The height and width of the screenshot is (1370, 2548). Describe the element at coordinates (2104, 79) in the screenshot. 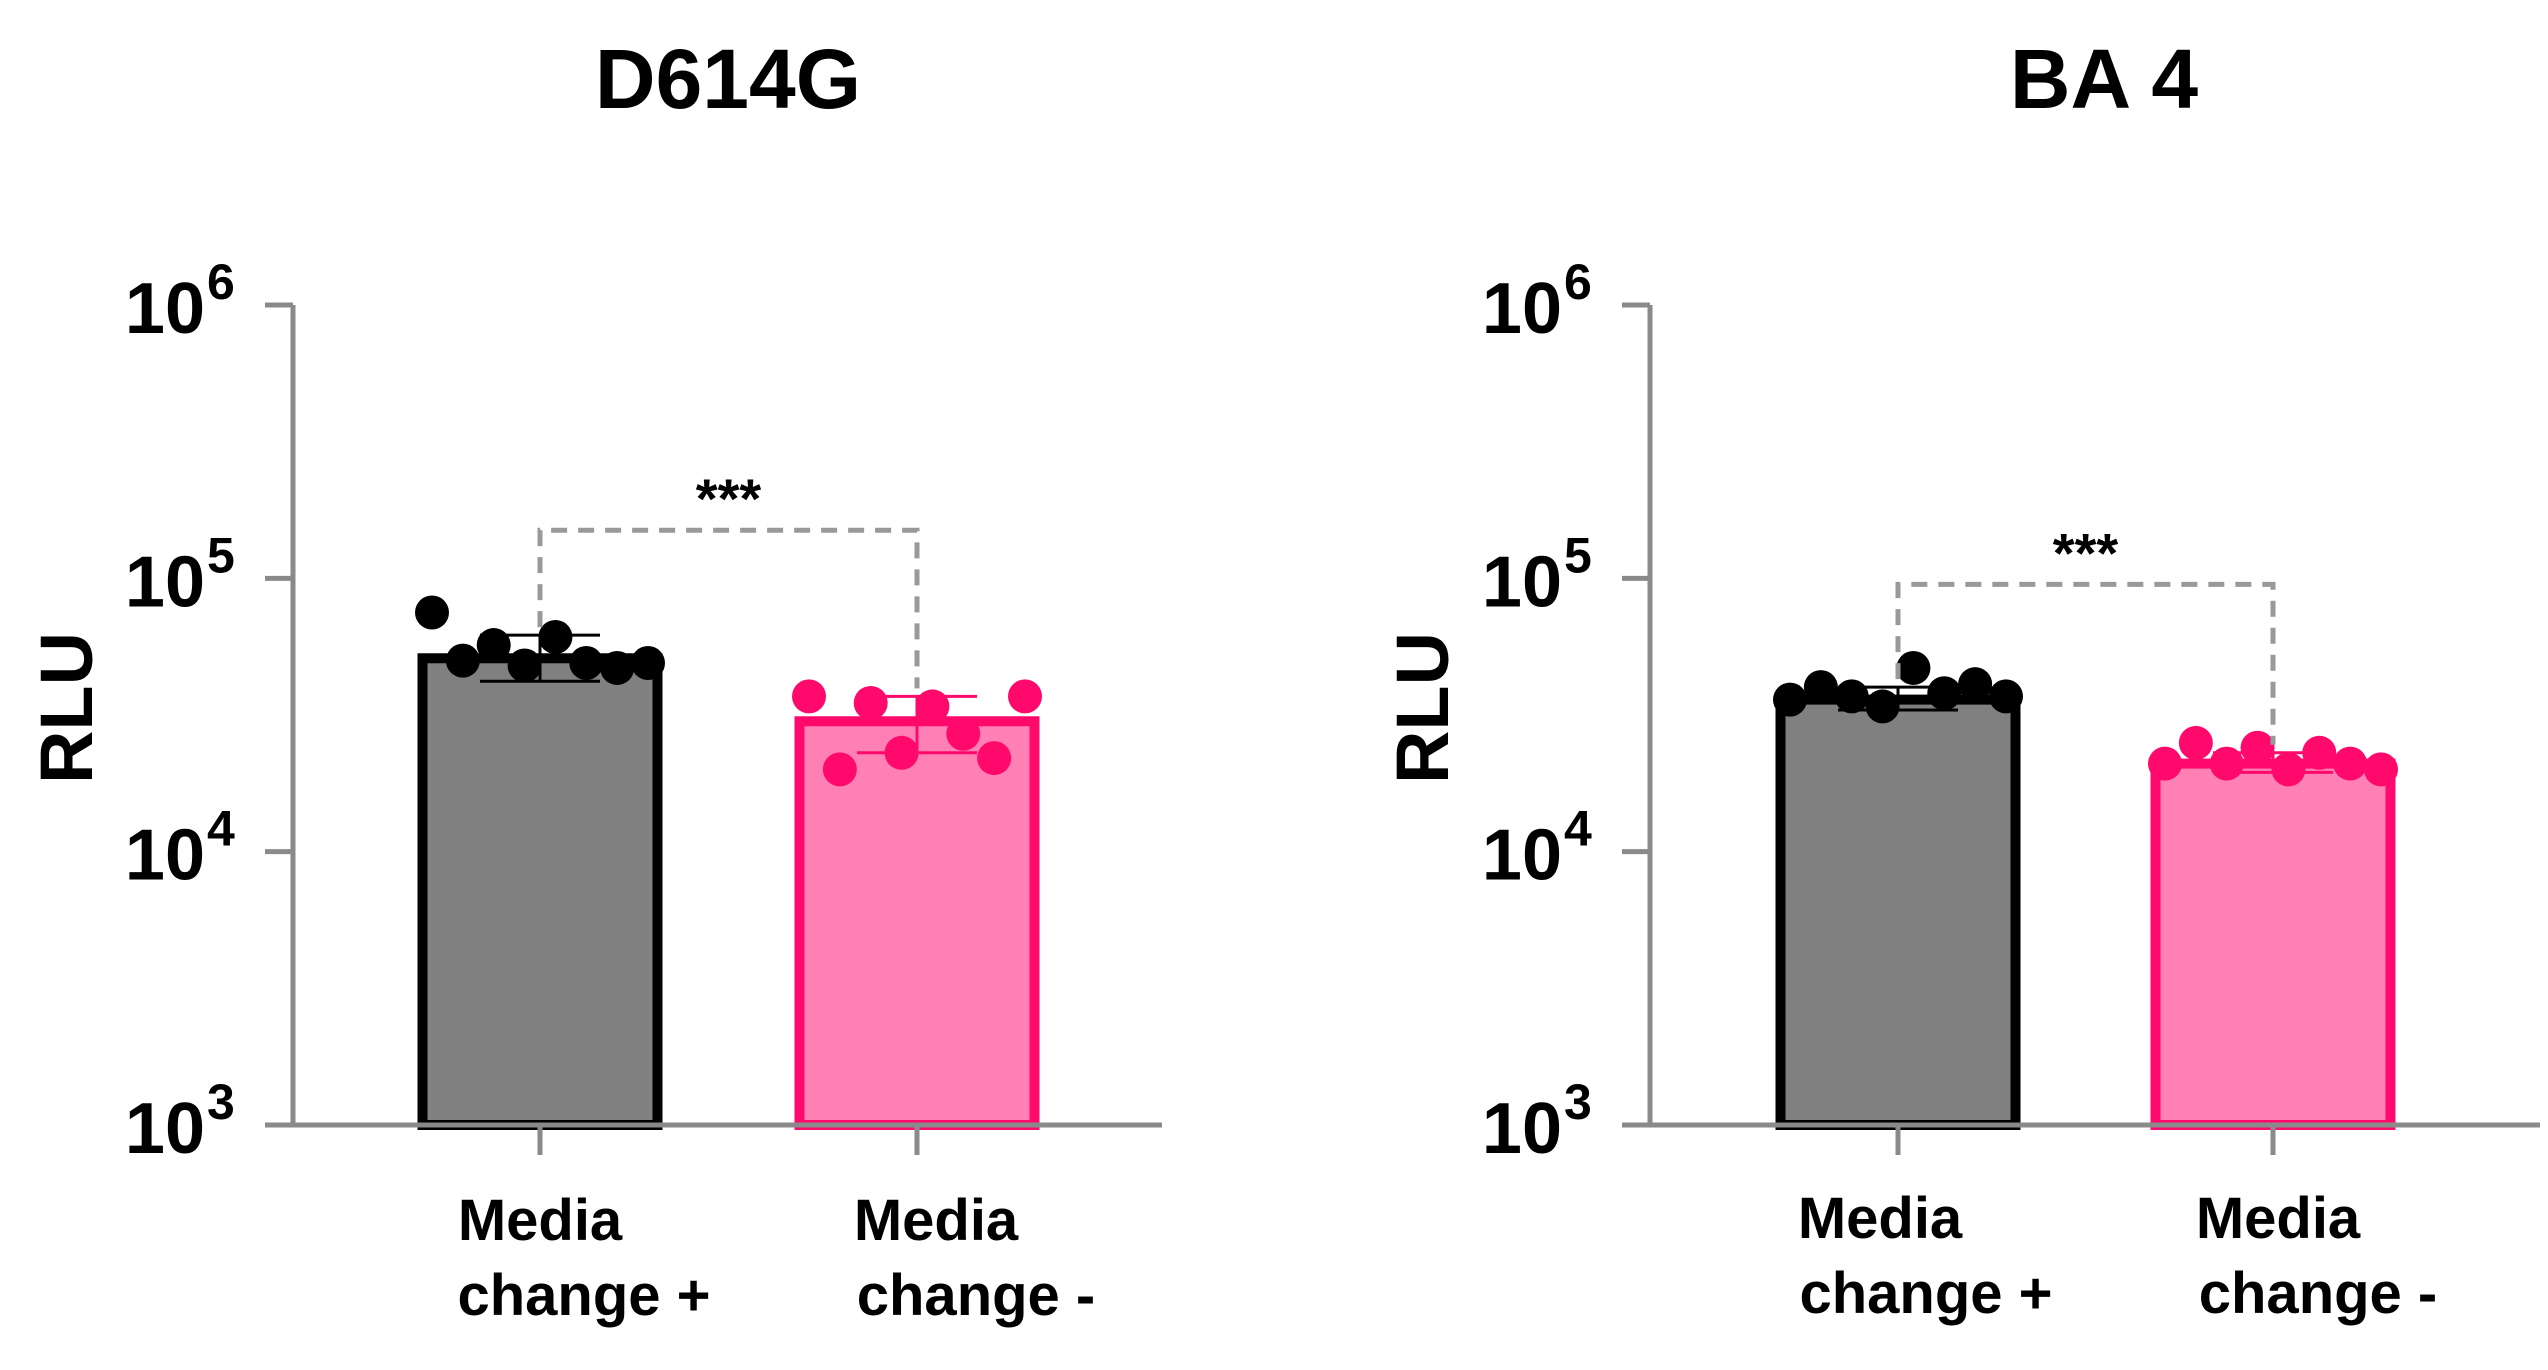

I see `chart-title: BA 4` at that location.